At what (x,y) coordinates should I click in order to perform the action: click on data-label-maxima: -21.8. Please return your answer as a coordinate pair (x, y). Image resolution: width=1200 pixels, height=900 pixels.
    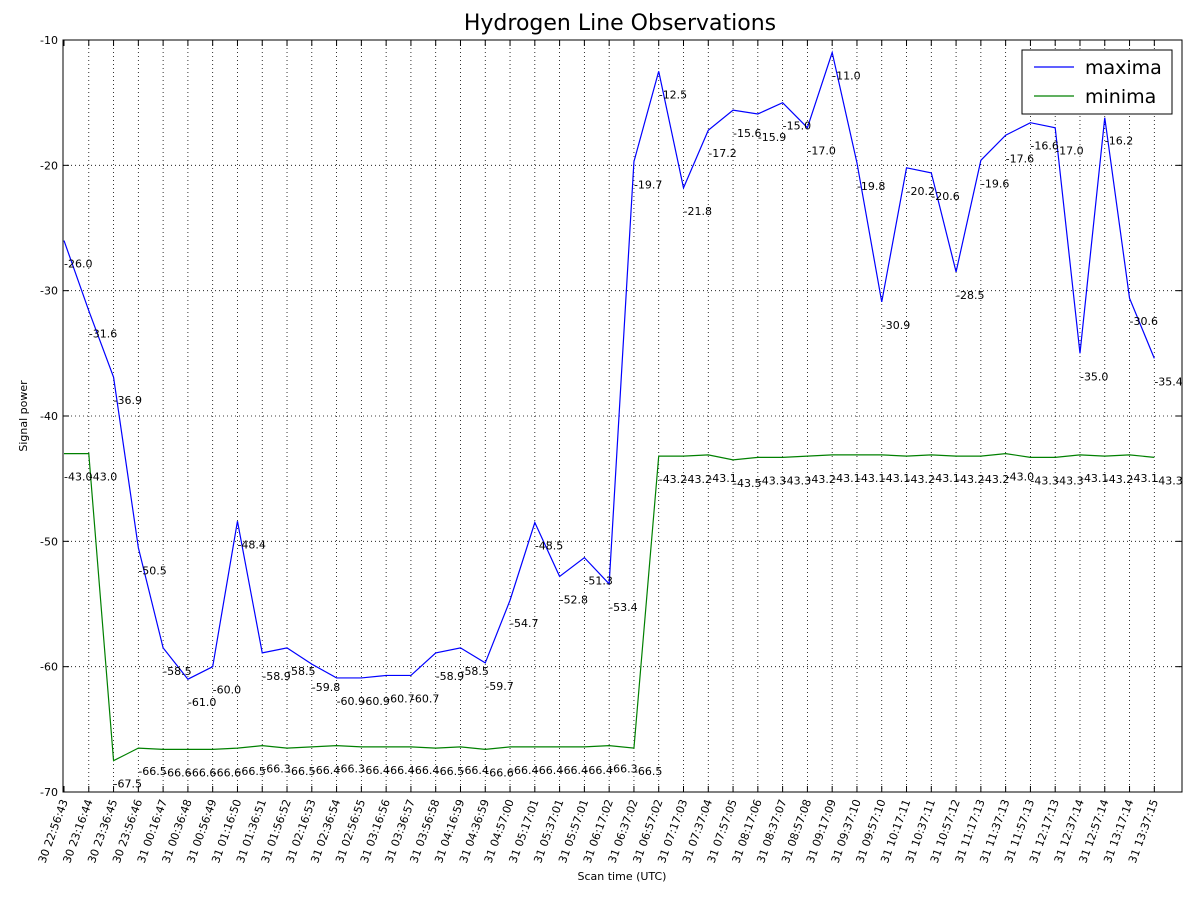
    Looking at the image, I should click on (698, 211).